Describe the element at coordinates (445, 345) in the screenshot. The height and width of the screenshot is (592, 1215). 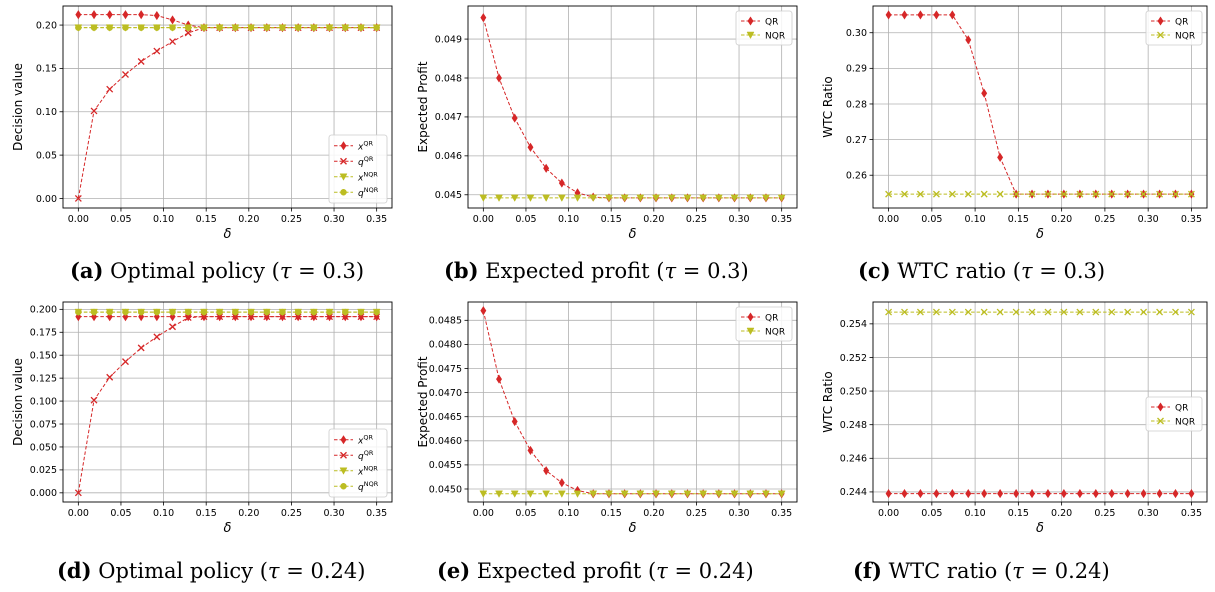
I see `y-tick-label: 0.0480` at that location.